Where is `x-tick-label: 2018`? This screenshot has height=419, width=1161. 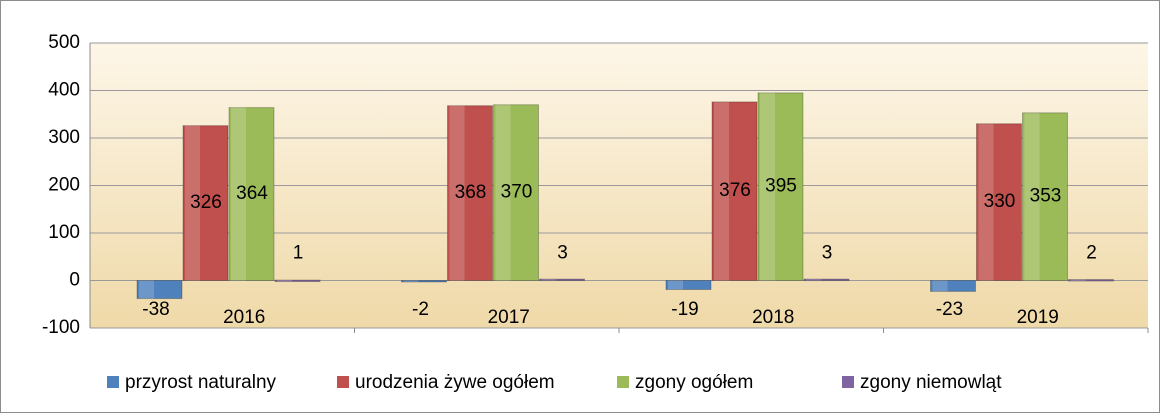 x-tick-label: 2018 is located at coordinates (773, 317).